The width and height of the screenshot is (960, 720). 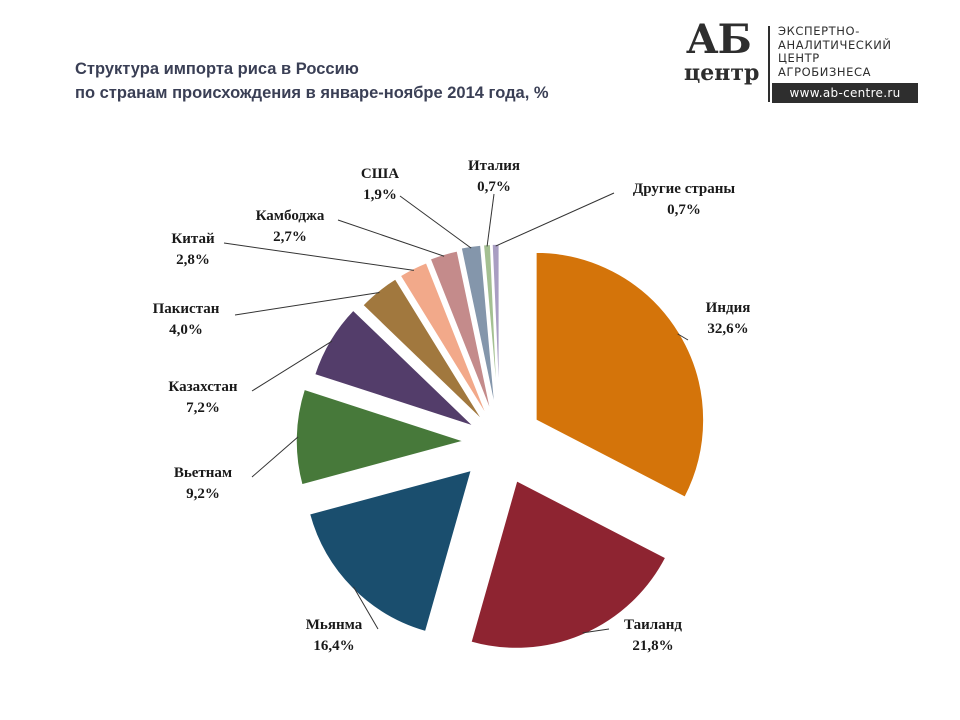 I want to click on slice-name-label-4: Вьетнам, so click(x=203, y=473).